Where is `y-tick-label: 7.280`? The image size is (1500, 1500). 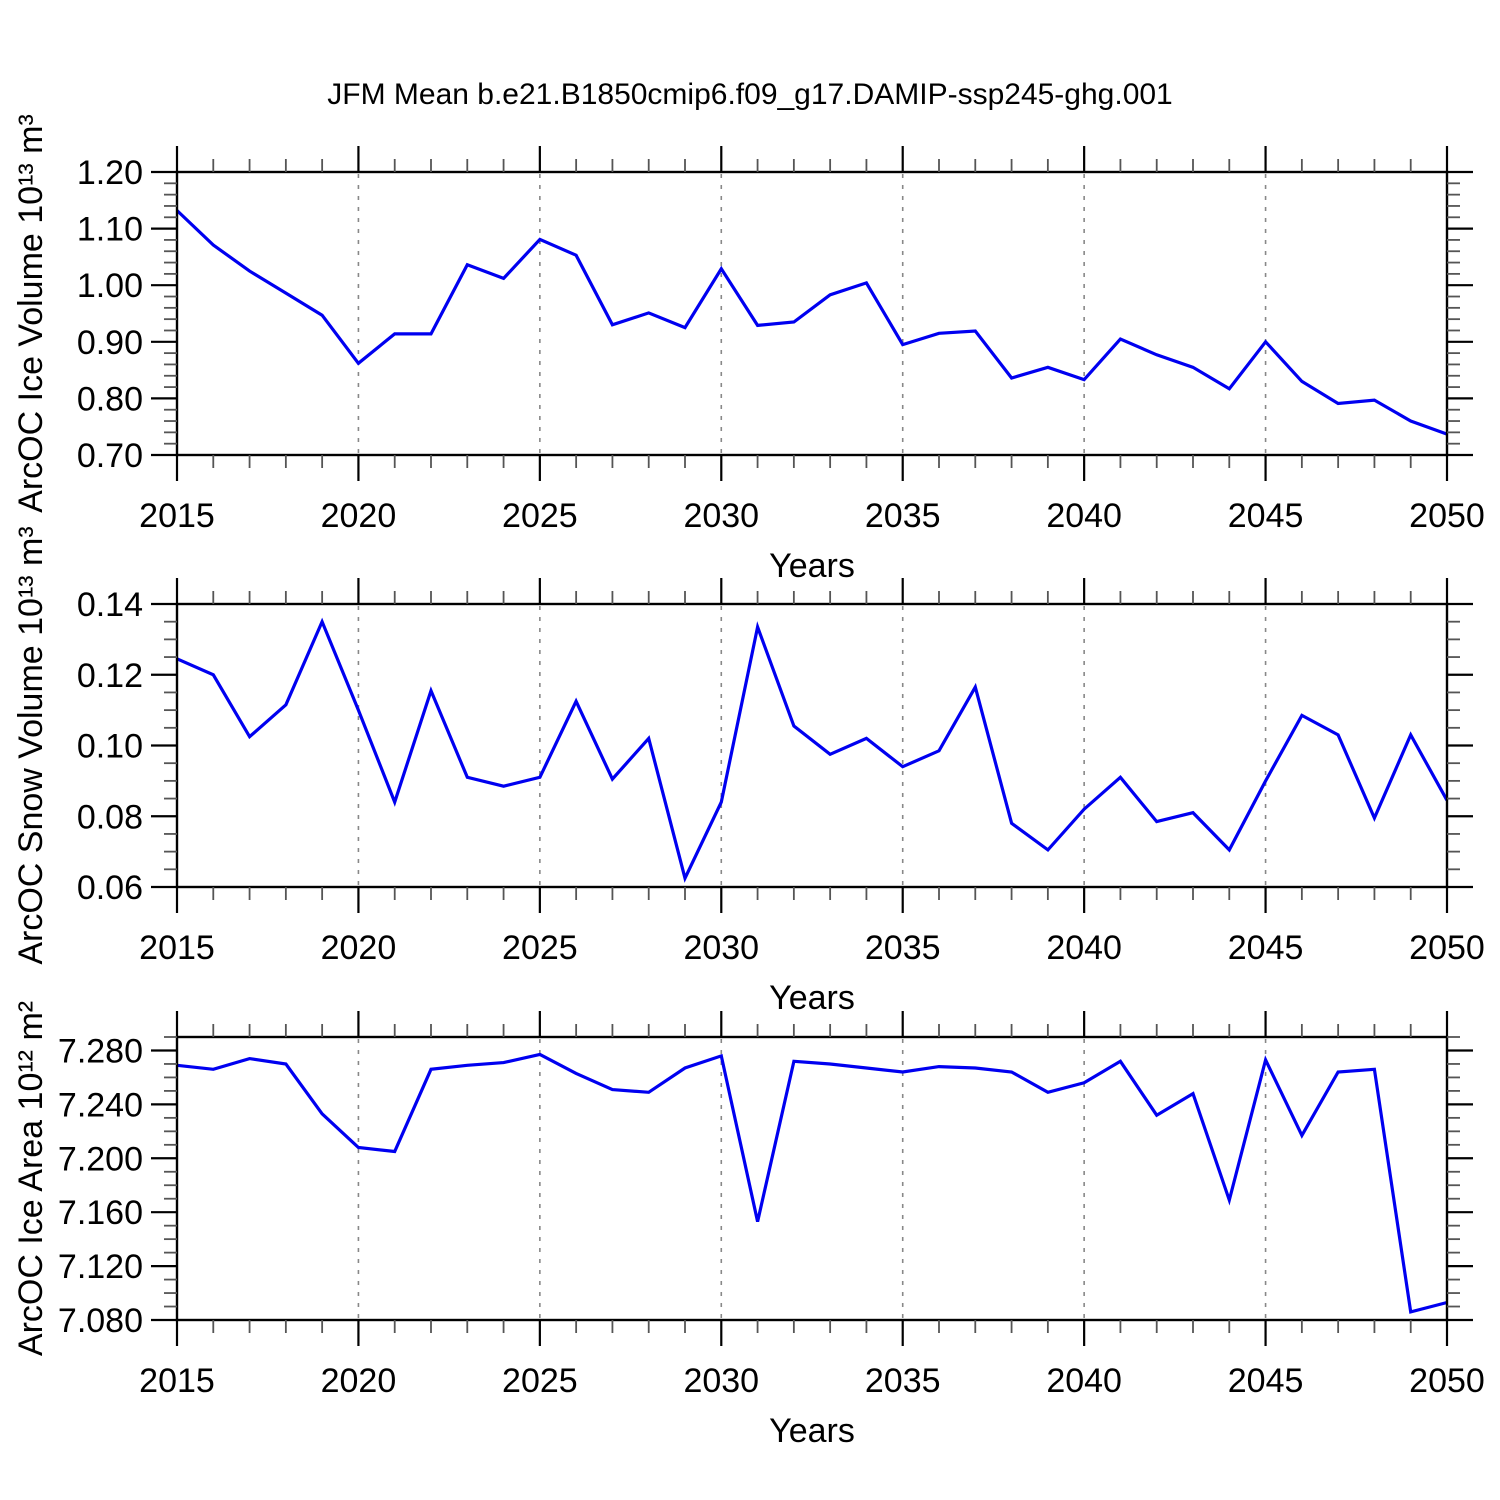
y-tick-label: 7.280 is located at coordinates (100, 1051).